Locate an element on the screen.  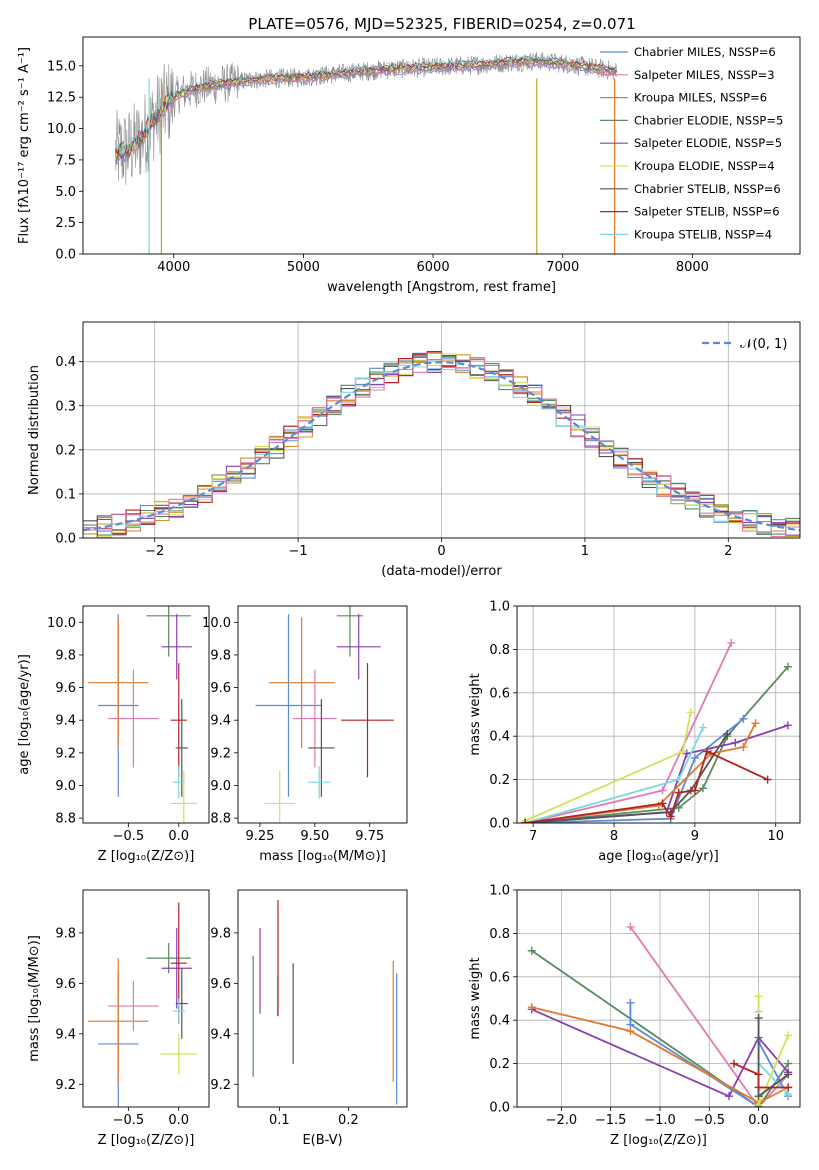
x-tick-label: −0.5 is located at coordinates (709, 1120).